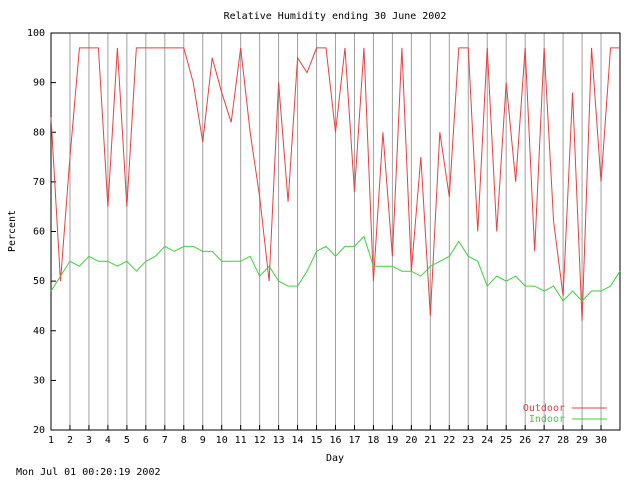 This screenshot has height=480, width=640. I want to click on x-tick-label: 8, so click(184, 440).